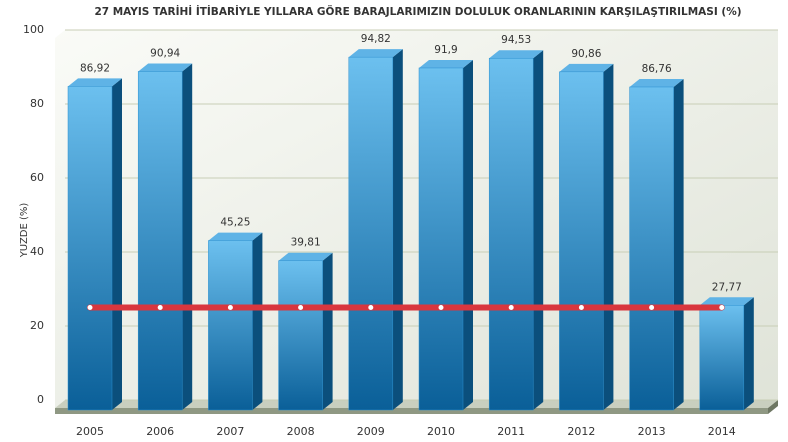  What do you see at coordinates (516, 40) in the screenshot?
I see `data-label: 94,53` at bounding box center [516, 40].